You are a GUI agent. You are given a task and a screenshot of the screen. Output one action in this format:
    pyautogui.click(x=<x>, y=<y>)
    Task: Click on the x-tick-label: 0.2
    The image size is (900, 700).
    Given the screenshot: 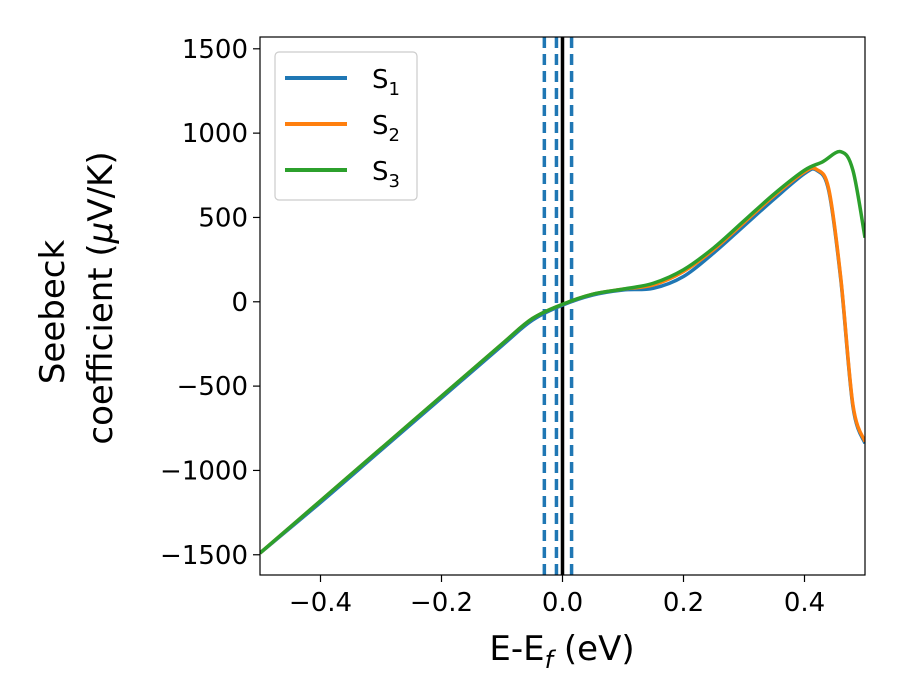 What is the action you would take?
    pyautogui.click(x=683, y=603)
    